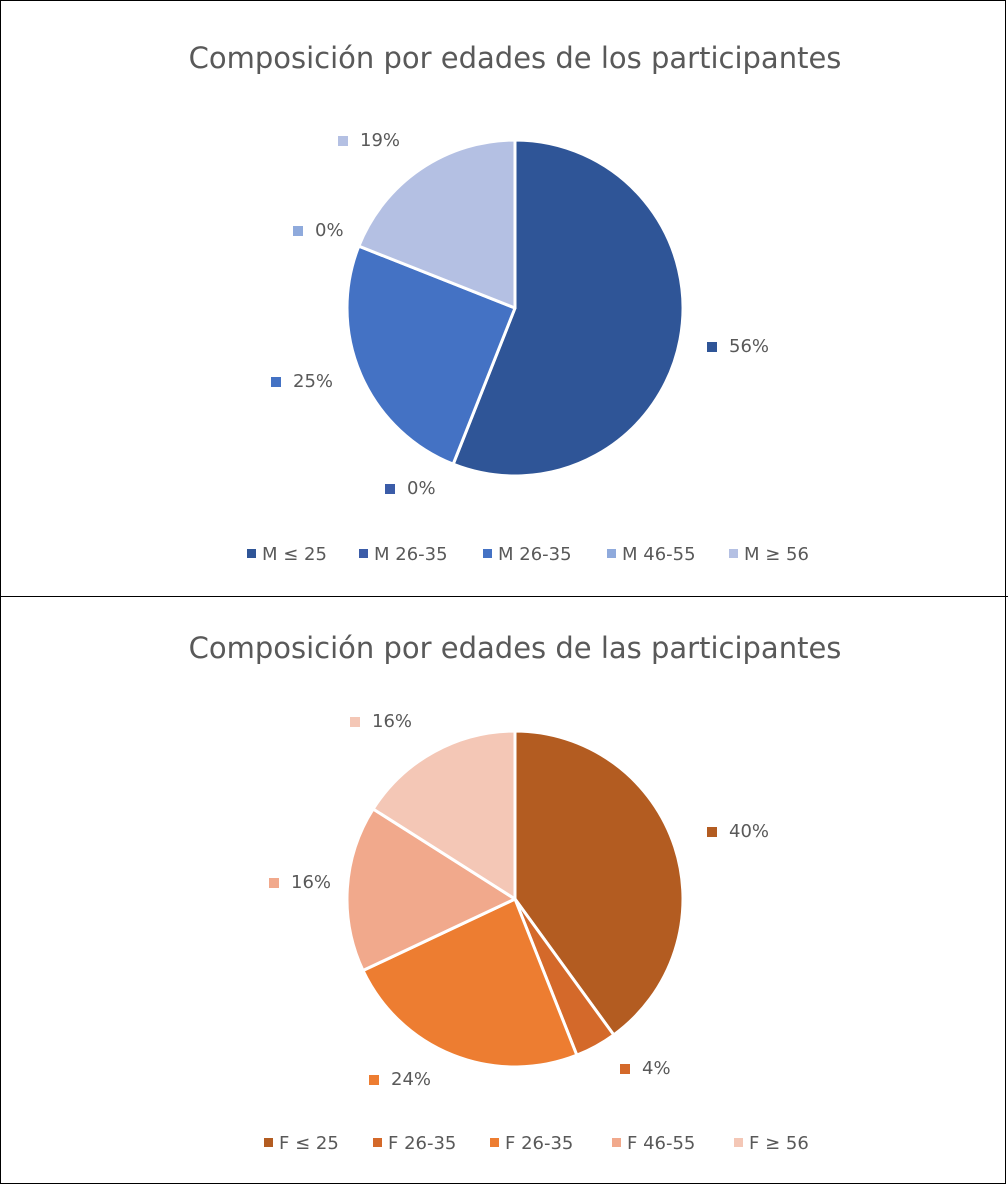 The image size is (1008, 1187). What do you see at coordinates (749, 346) in the screenshot?
I see `data-label: 56%` at bounding box center [749, 346].